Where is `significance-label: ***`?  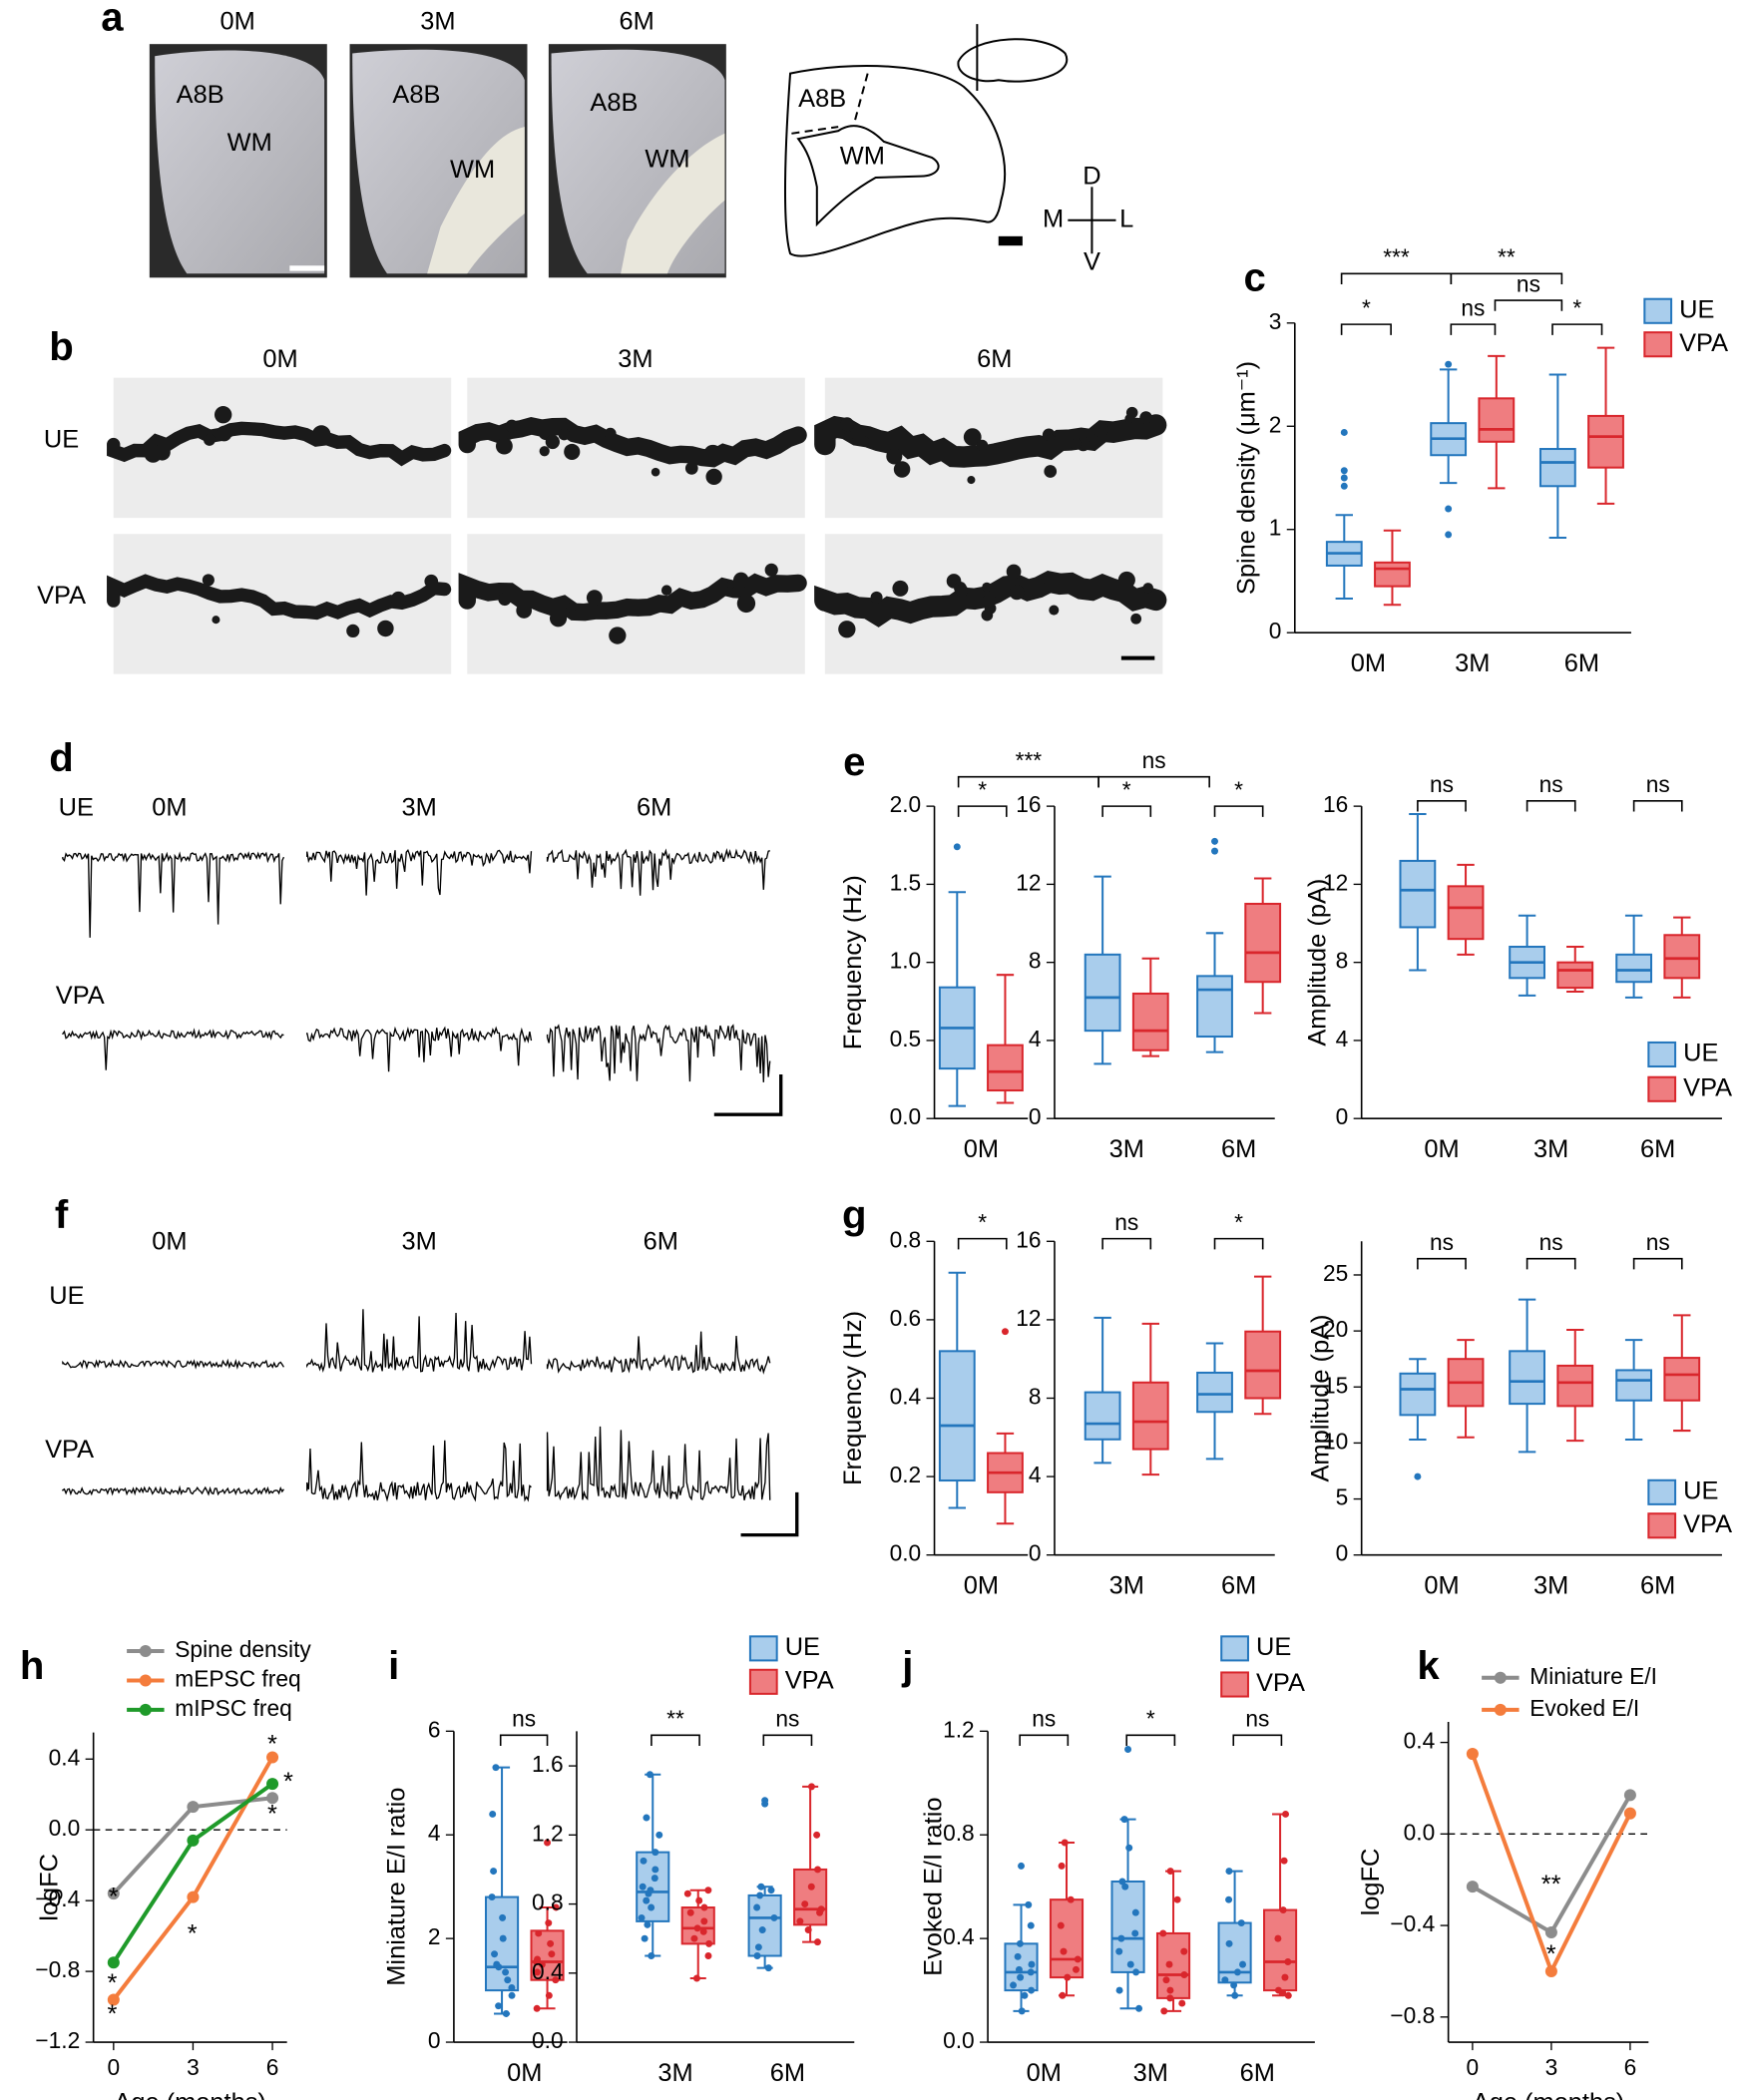 significance-label: *** is located at coordinates (1396, 257).